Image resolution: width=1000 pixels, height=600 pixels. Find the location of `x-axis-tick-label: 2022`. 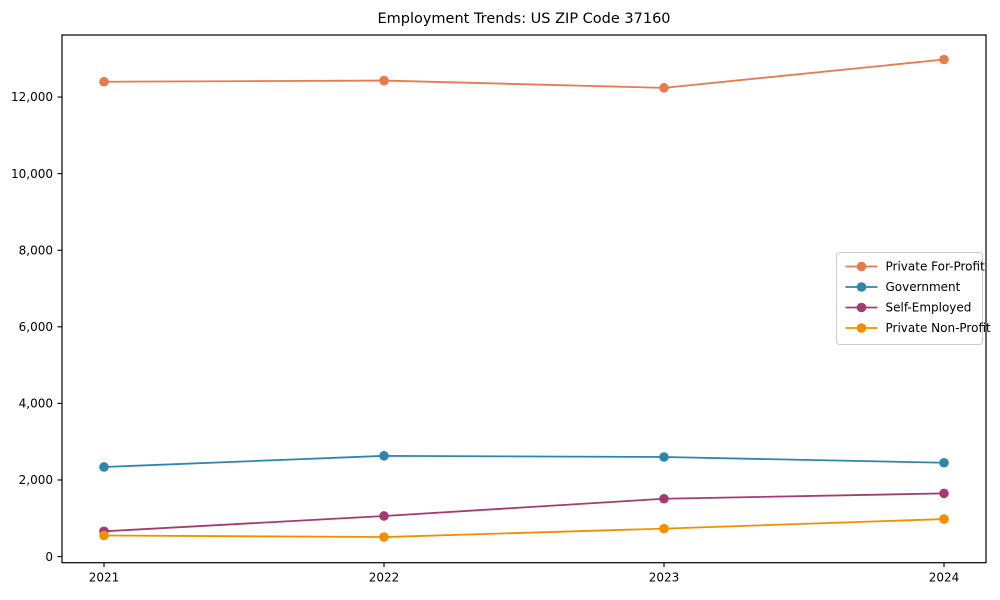

x-axis-tick-label: 2022 is located at coordinates (384, 578).